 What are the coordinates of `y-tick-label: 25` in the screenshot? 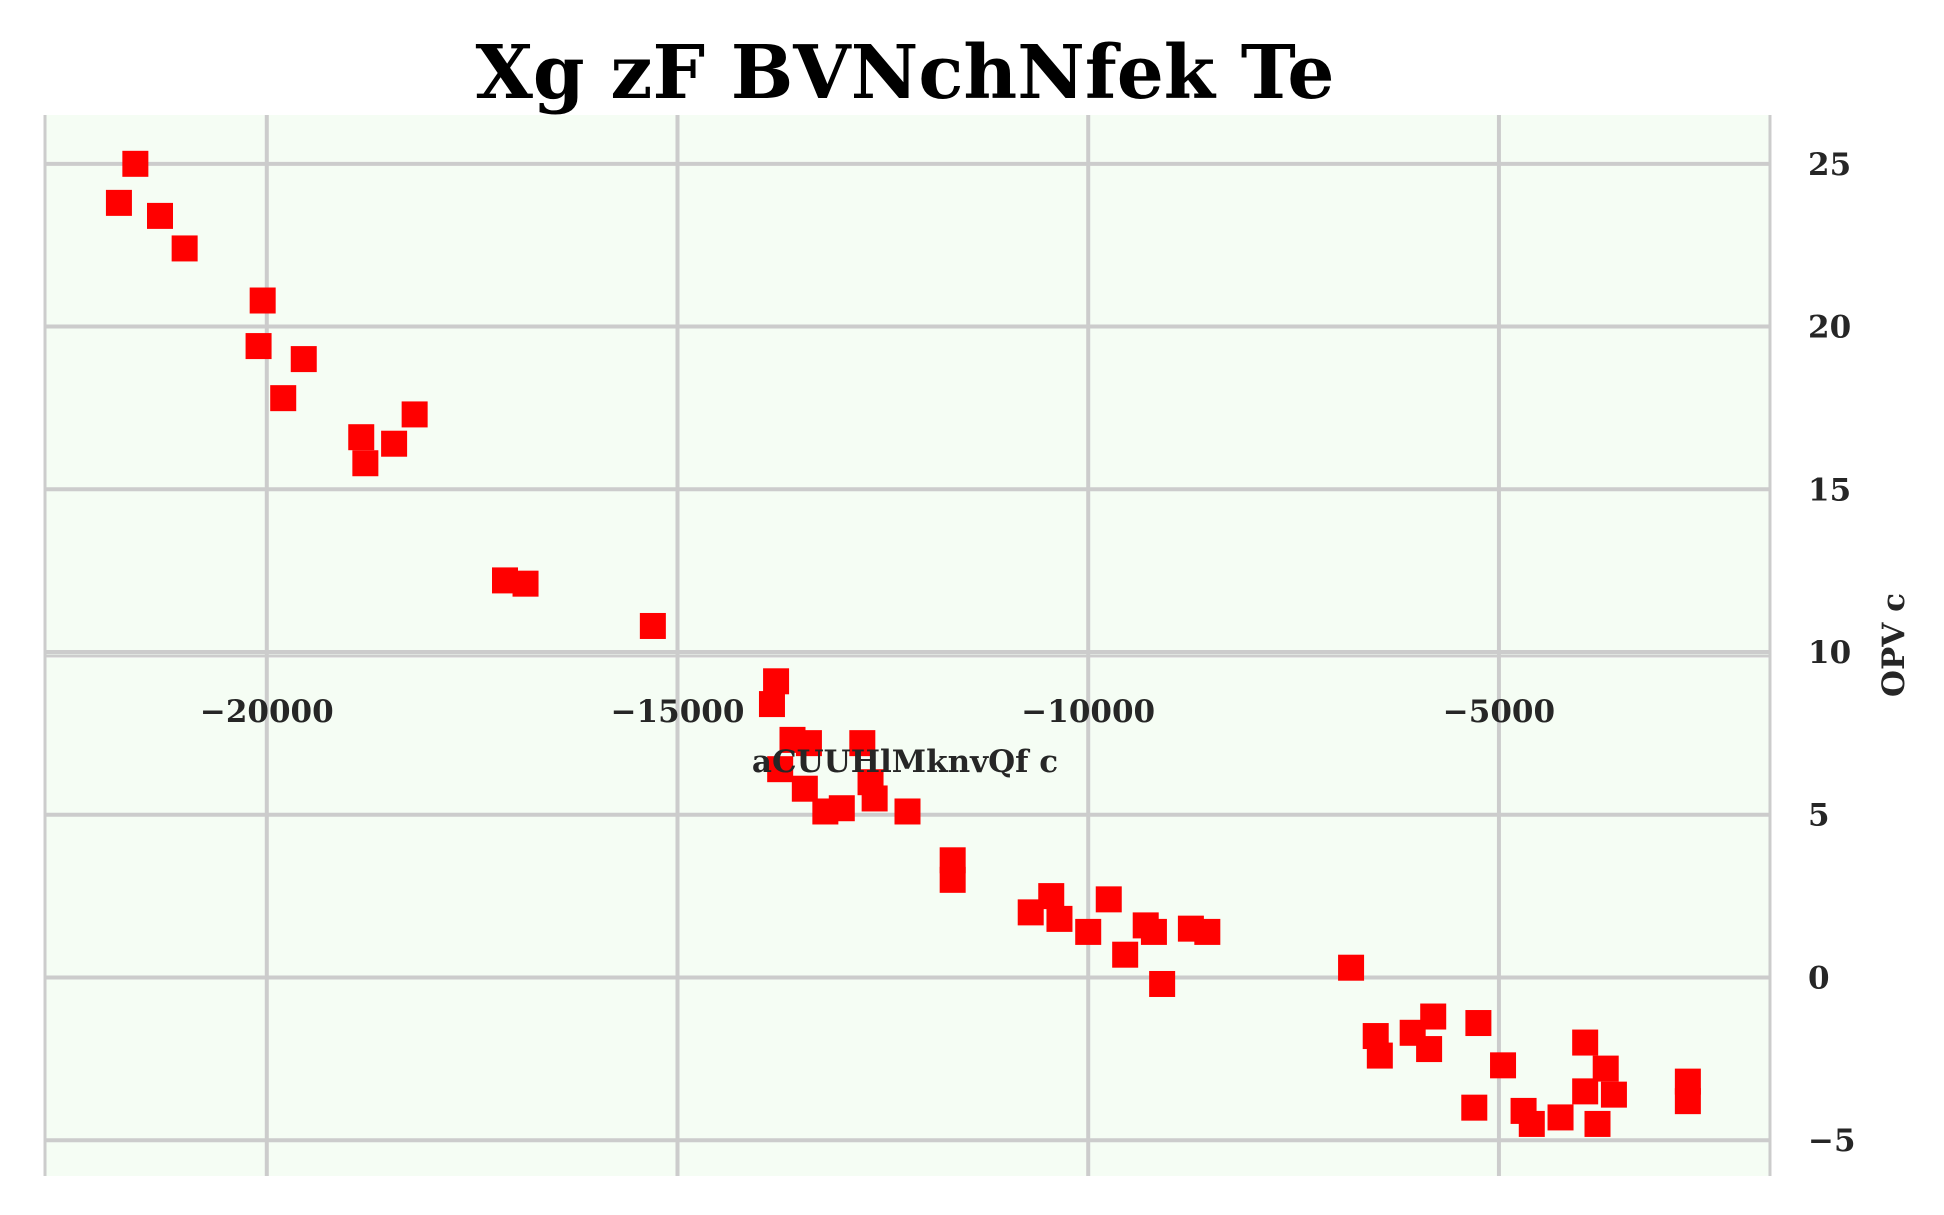 It's located at (1829, 165).